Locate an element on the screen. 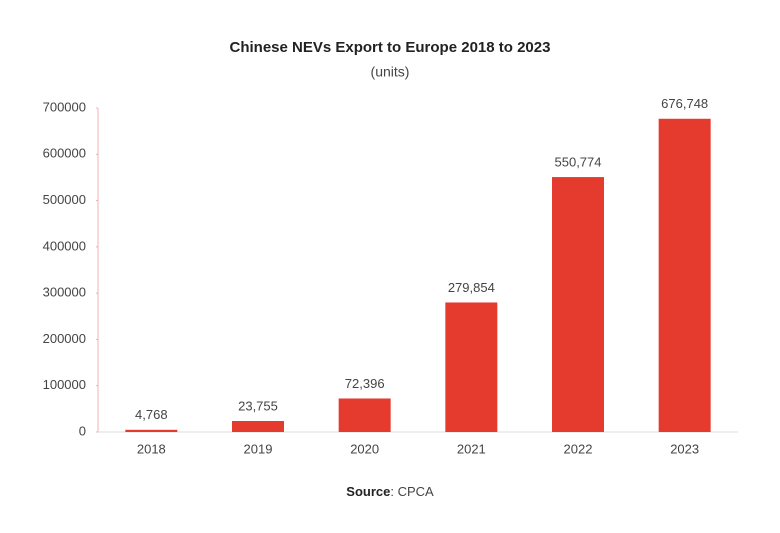 This screenshot has height=533, width=780. y-tick-label: 100000 is located at coordinates (64, 384).